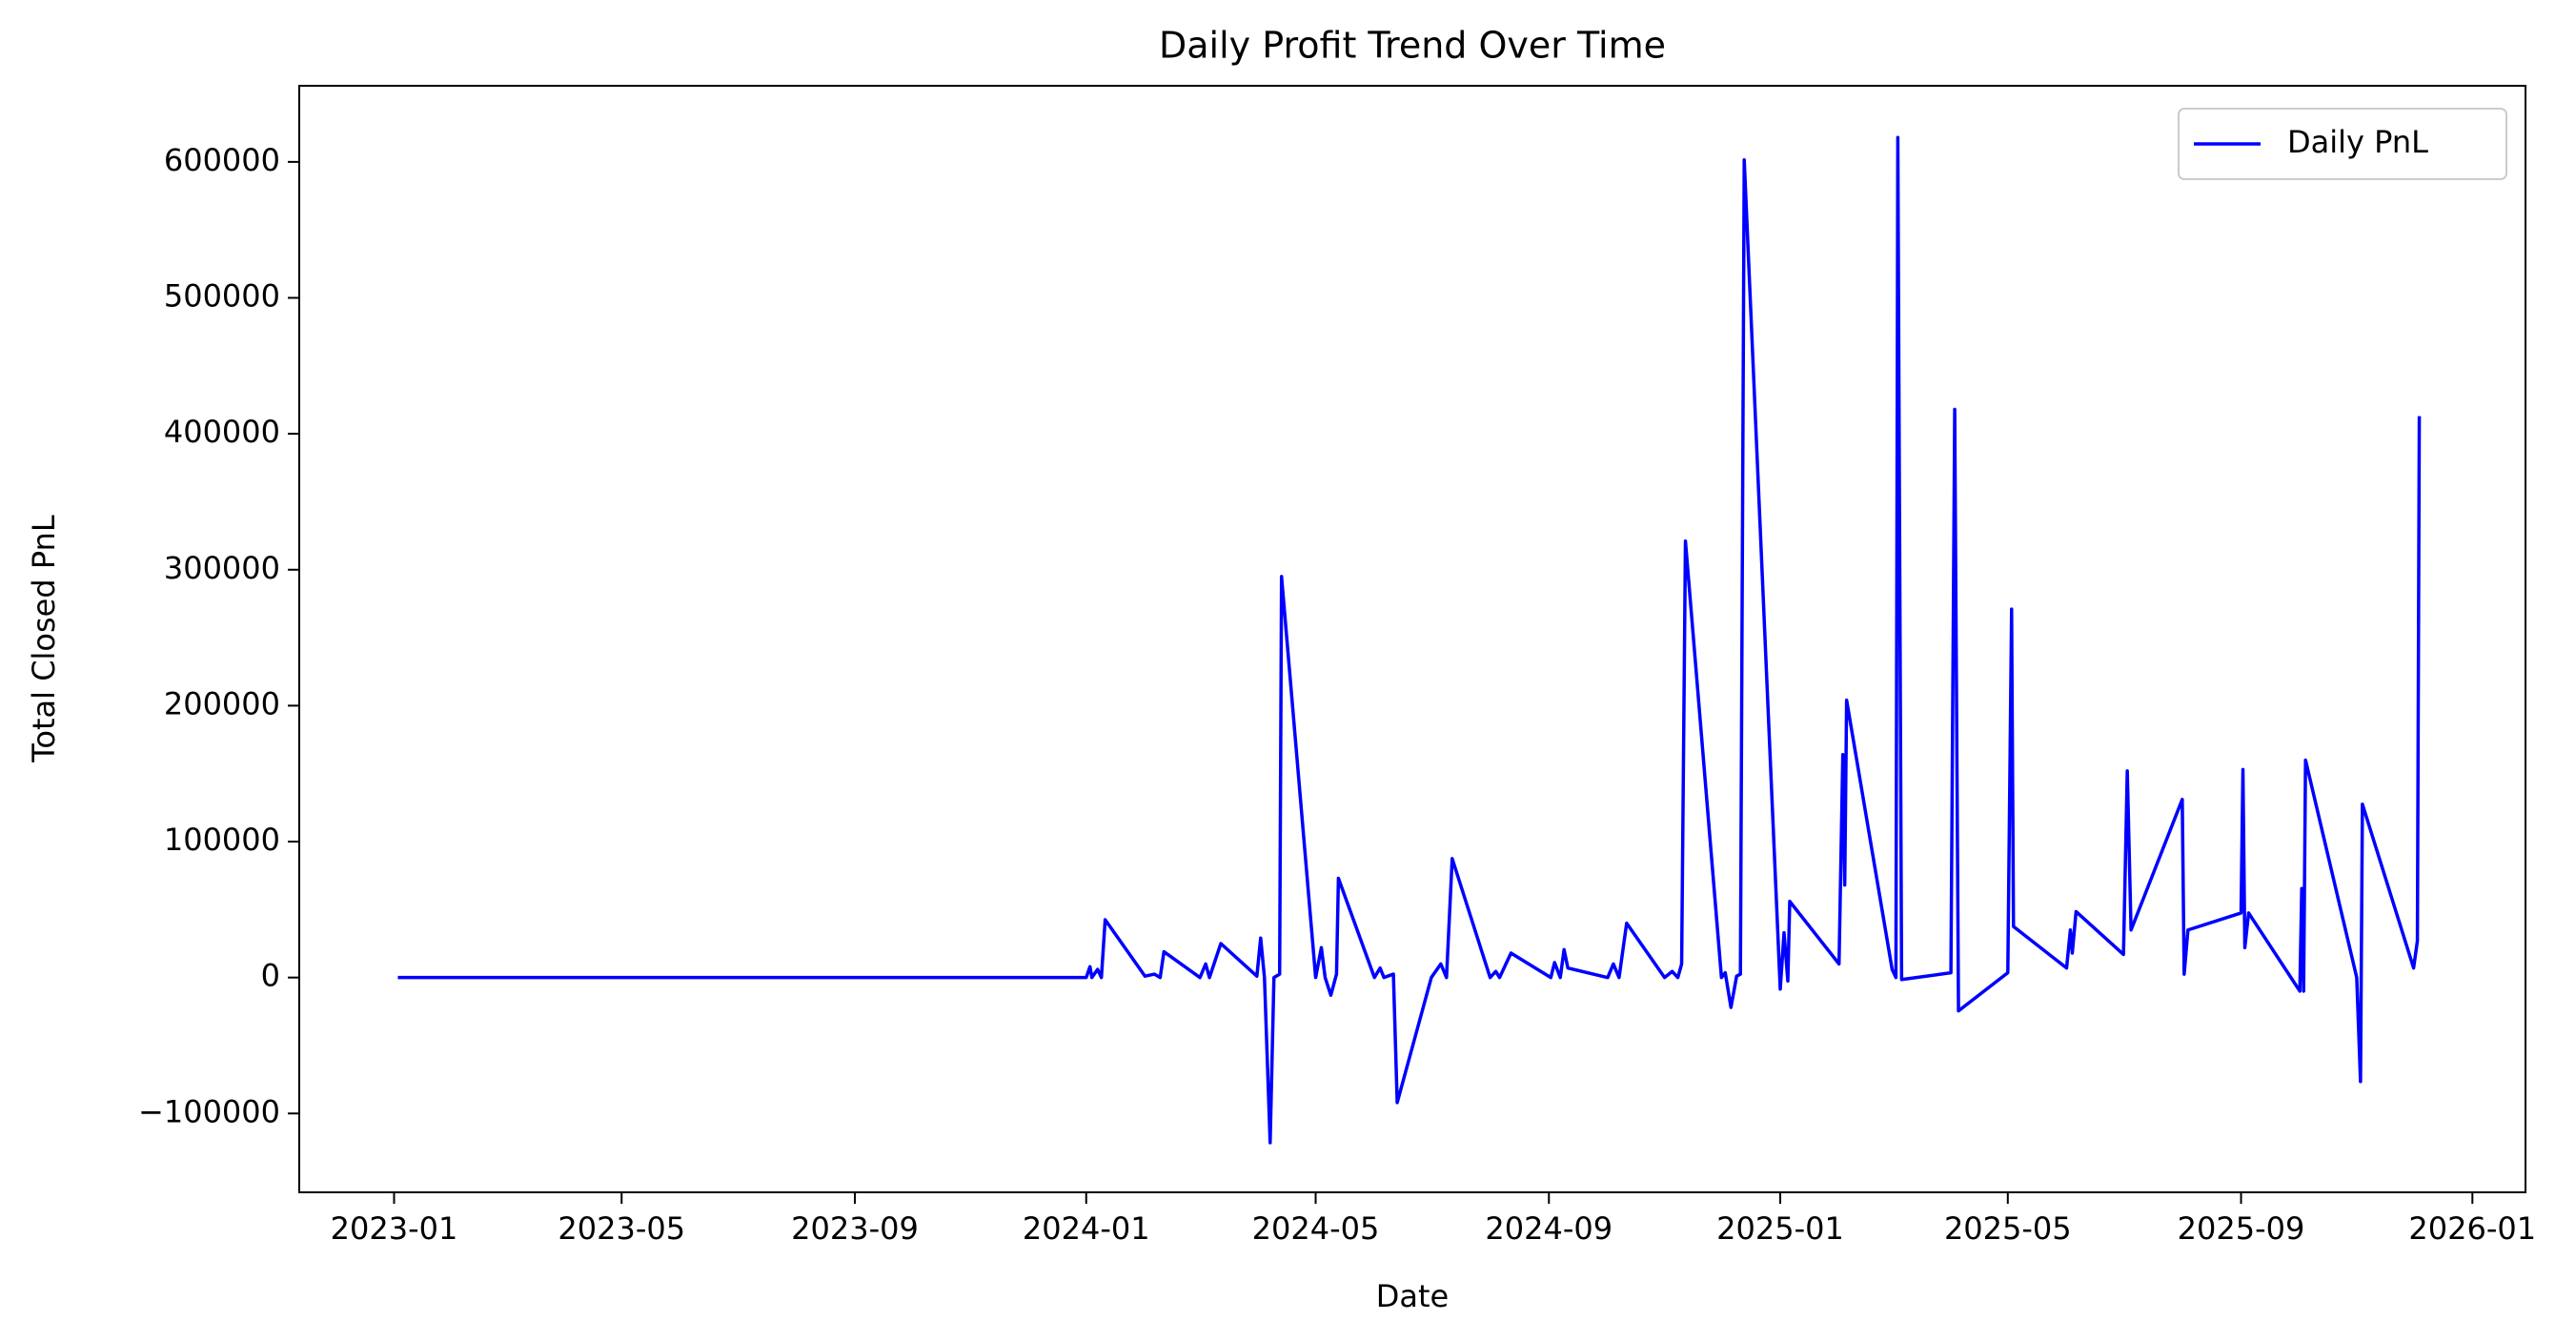  Describe the element at coordinates (394, 1228) in the screenshot. I see `x-tick-label: 2023-01` at that location.